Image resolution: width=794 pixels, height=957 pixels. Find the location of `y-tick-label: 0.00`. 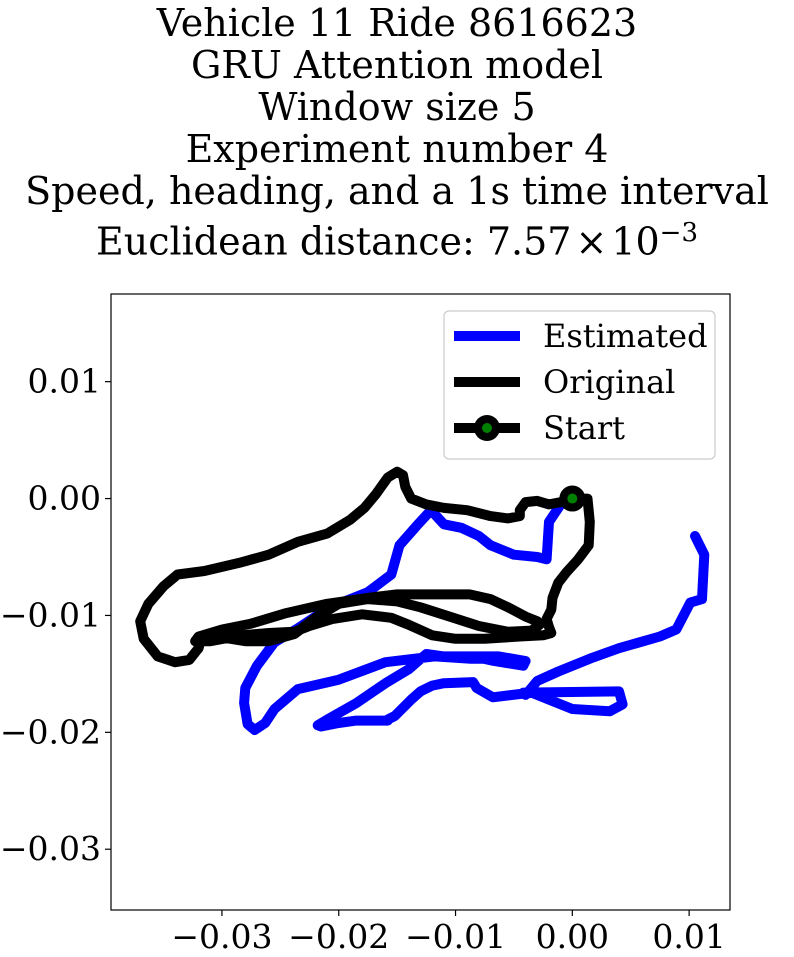

y-tick-label: 0.00 is located at coordinates (64, 498).